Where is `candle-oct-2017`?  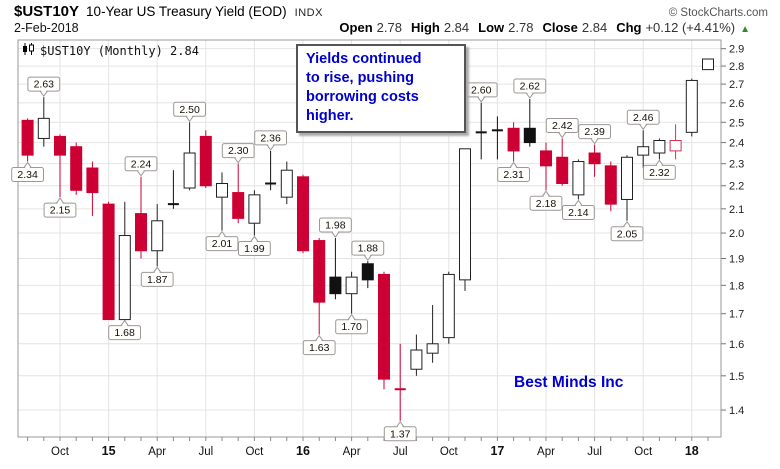
candle-oct-2017 is located at coordinates (643, 149).